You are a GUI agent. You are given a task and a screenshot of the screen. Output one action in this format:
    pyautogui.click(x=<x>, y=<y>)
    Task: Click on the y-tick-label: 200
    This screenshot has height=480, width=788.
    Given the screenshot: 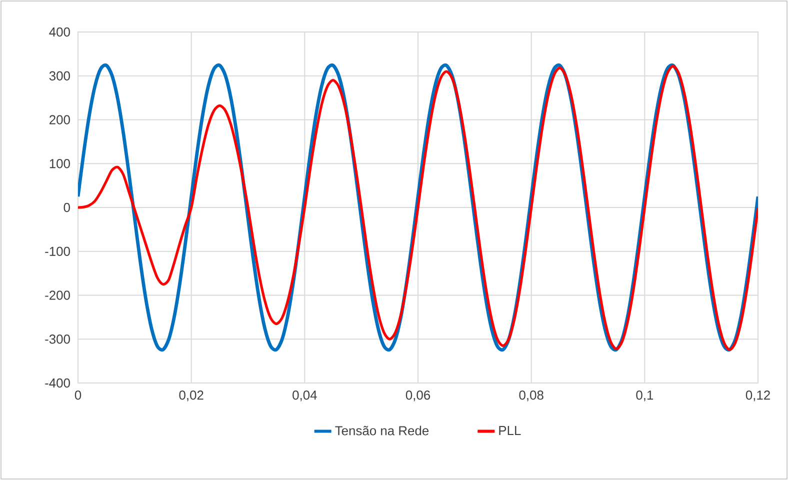 What is the action you would take?
    pyautogui.click(x=60, y=119)
    